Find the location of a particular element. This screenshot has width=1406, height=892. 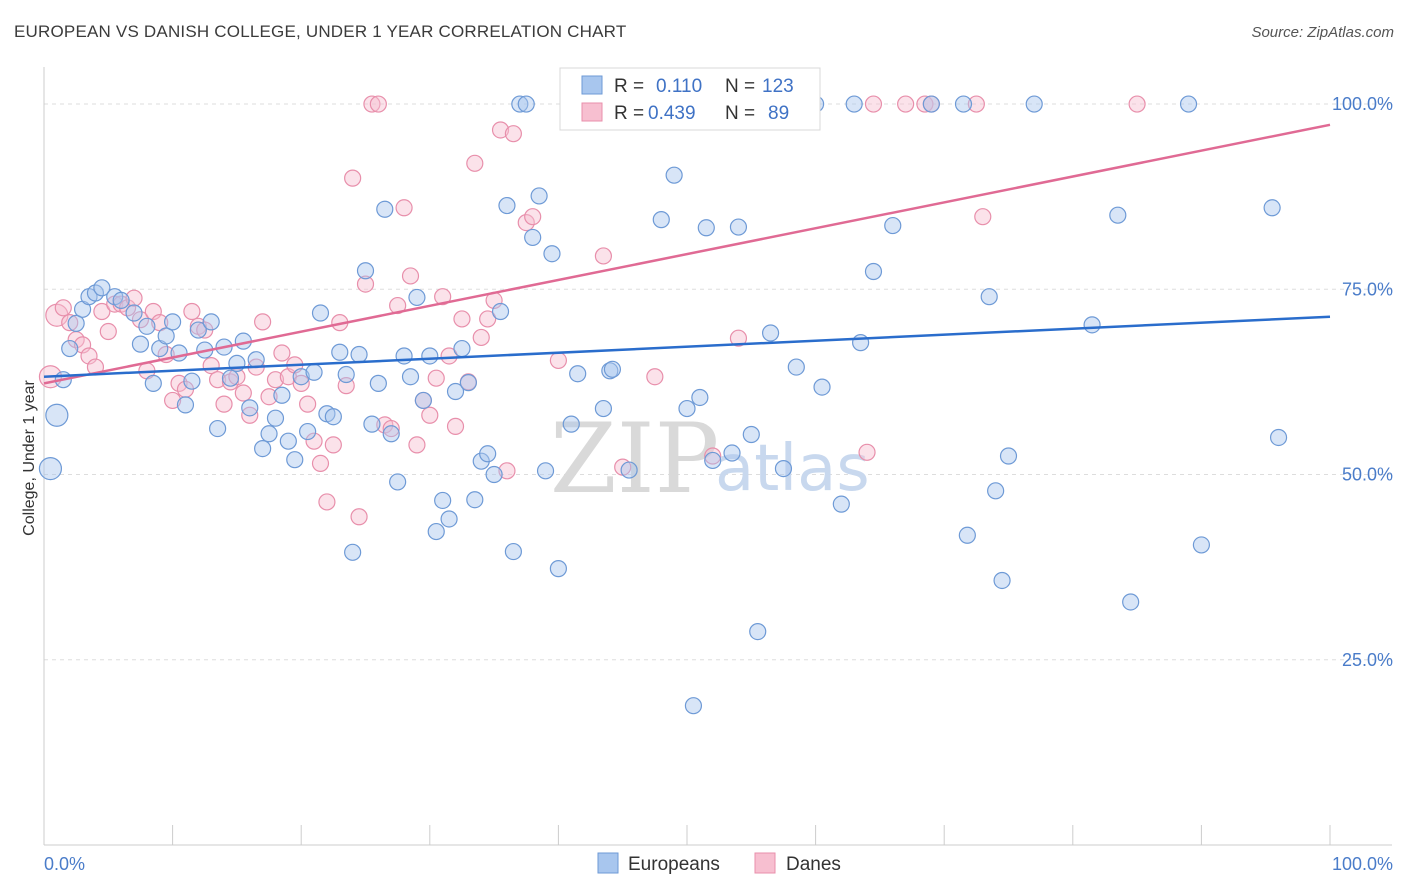

chart-source: Source: ZipAtlas.com is located at coordinates (1322, 32).